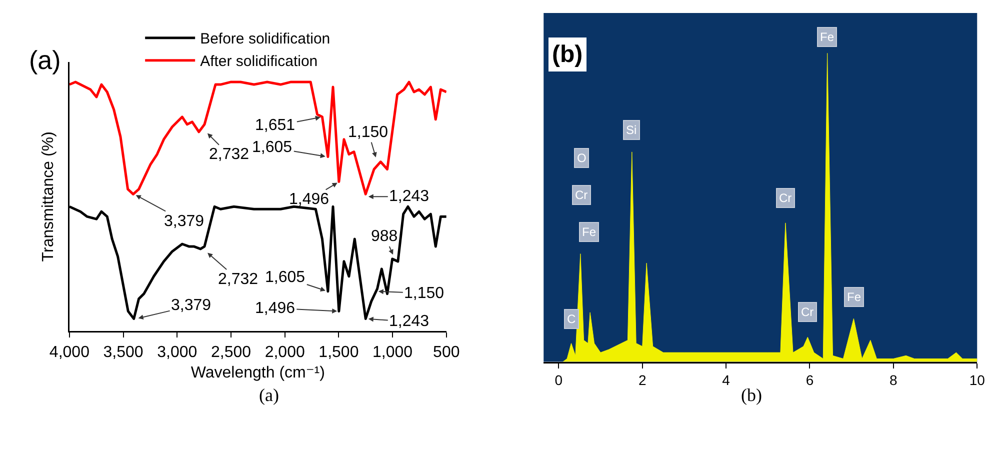 This screenshot has height=450, width=992. I want to click on x-tick-label: 500, so click(446, 352).